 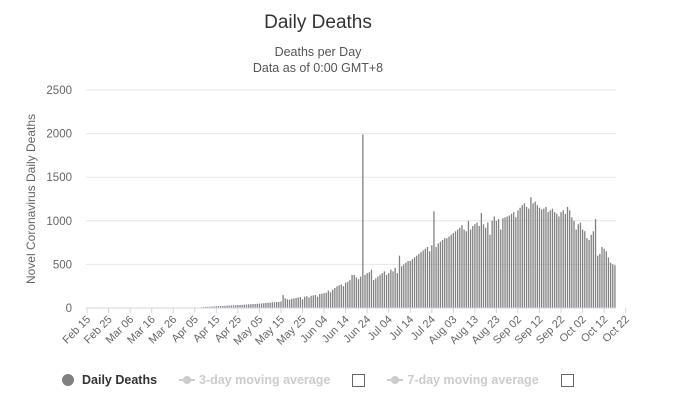 I want to click on legend-item-daily-deaths: Daily Deaths, so click(x=109, y=380).